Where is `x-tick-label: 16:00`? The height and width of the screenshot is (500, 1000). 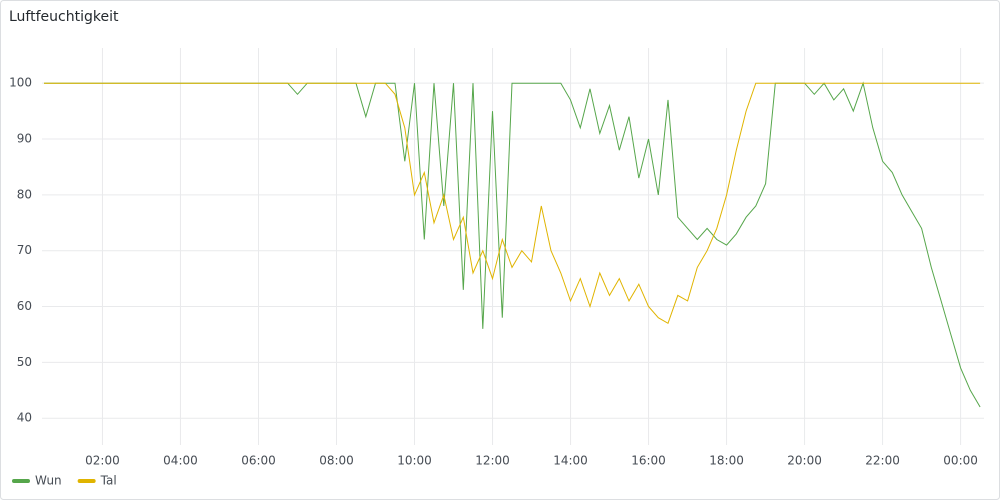
x-tick-label: 16:00 is located at coordinates (648, 461).